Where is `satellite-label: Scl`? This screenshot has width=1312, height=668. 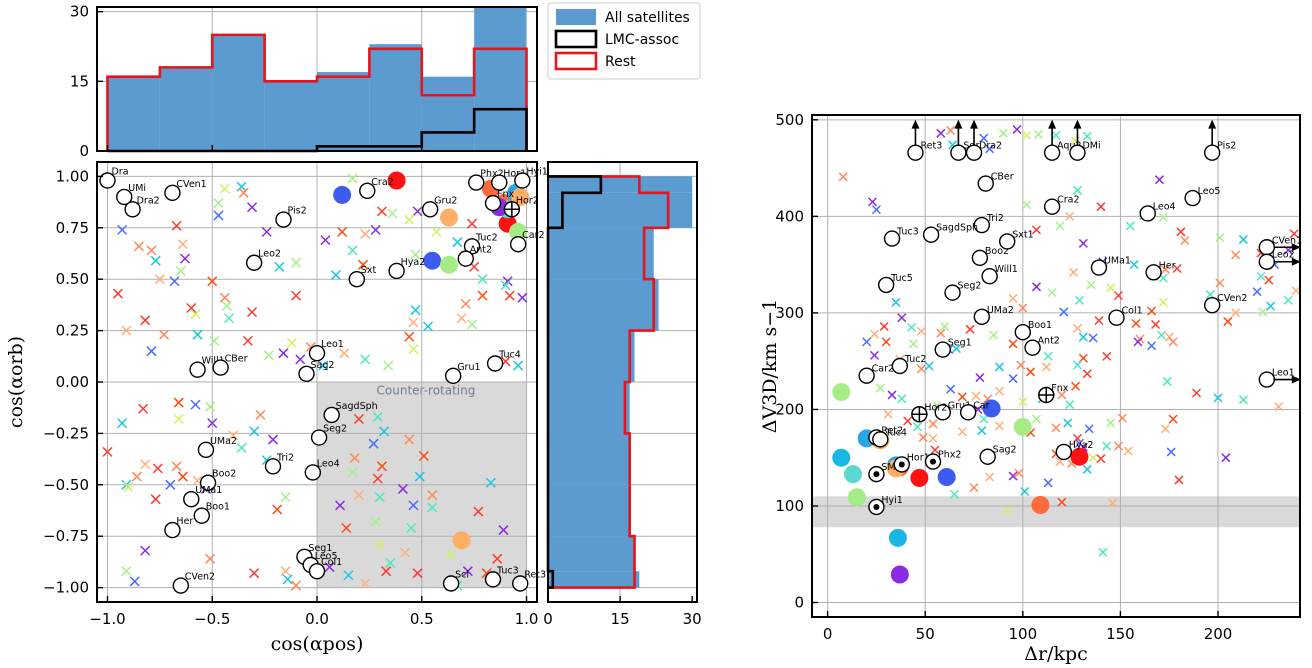 satellite-label: Scl is located at coordinates (462, 574).